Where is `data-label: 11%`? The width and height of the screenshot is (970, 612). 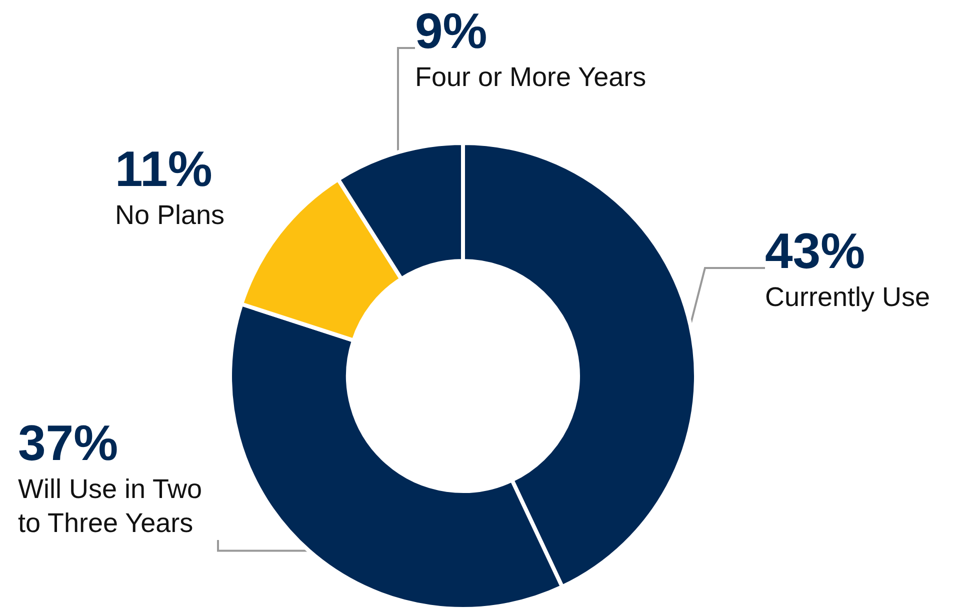
data-label: 11% is located at coordinates (163, 169).